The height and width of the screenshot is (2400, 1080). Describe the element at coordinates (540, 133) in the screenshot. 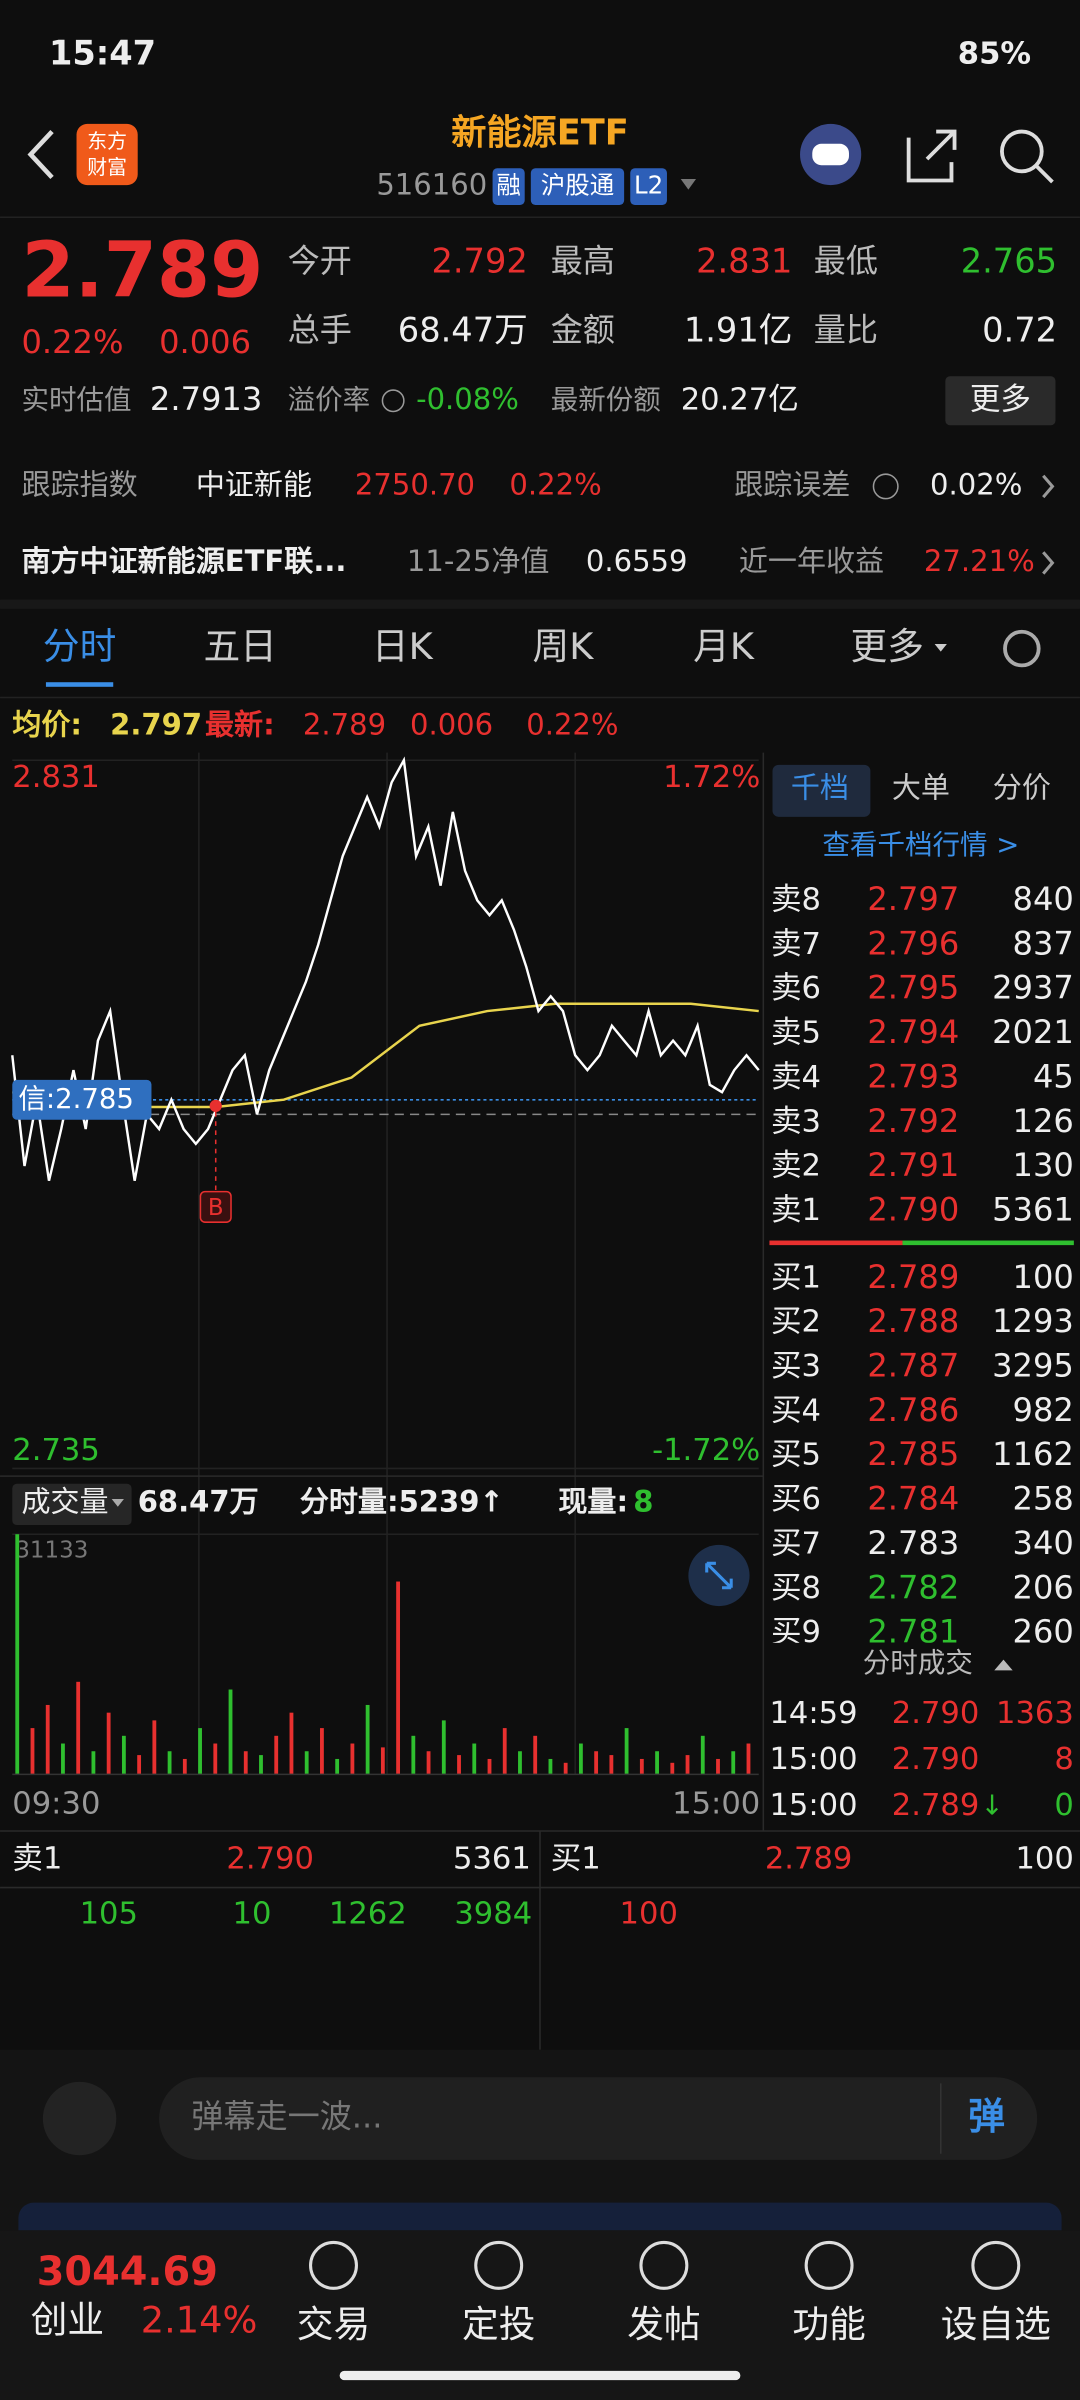

I see `title: 新能源ETF` at that location.